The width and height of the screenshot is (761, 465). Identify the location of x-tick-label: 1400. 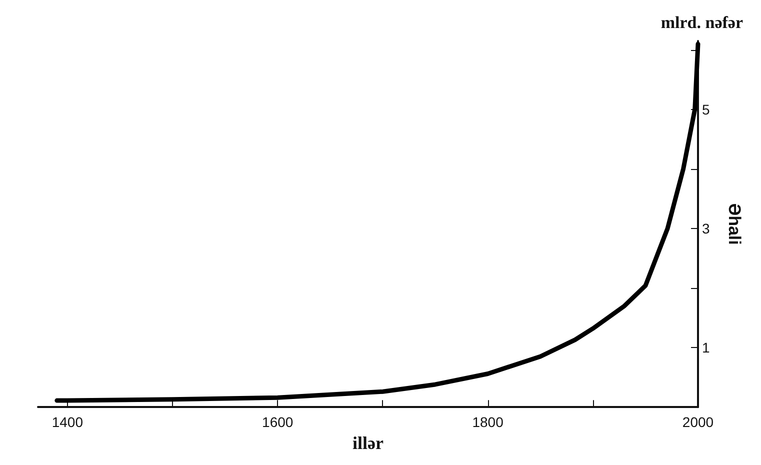
(68, 422).